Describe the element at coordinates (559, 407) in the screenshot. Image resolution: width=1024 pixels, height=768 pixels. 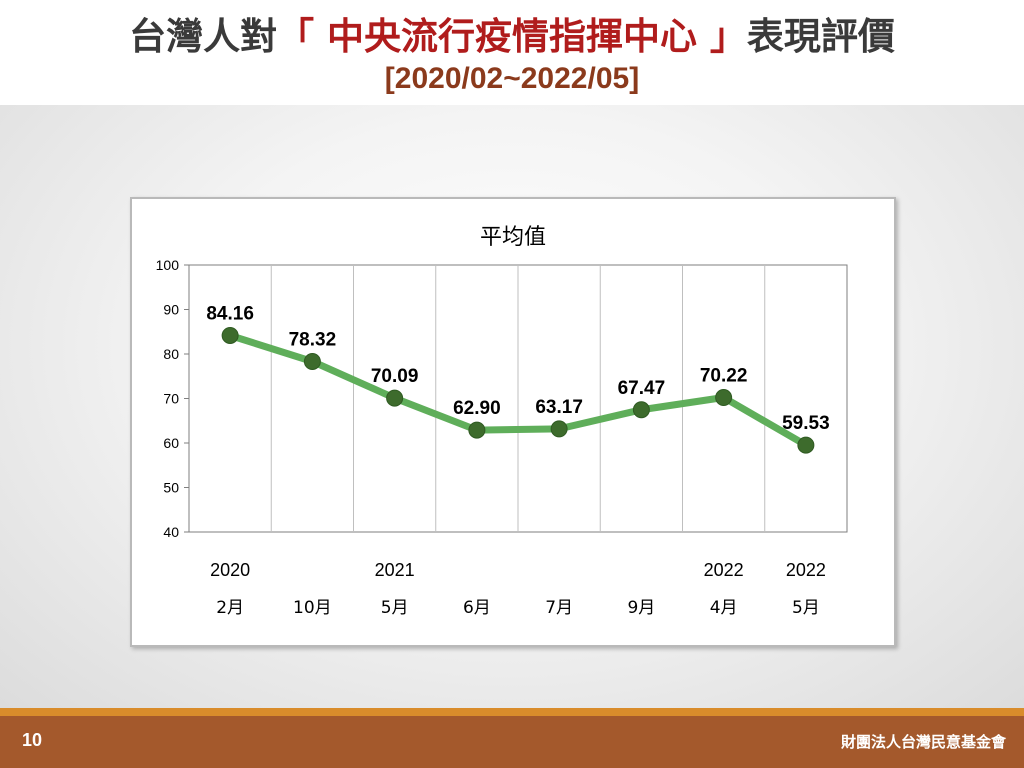
I see `data-label: 63.17` at that location.